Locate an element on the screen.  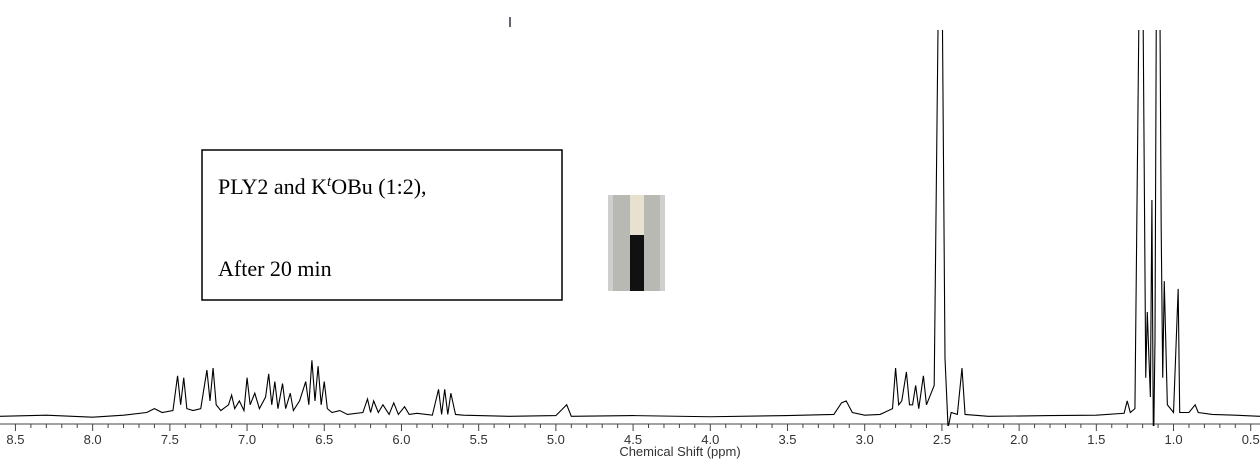
x-tick-label: 5.5 is located at coordinates (479, 439).